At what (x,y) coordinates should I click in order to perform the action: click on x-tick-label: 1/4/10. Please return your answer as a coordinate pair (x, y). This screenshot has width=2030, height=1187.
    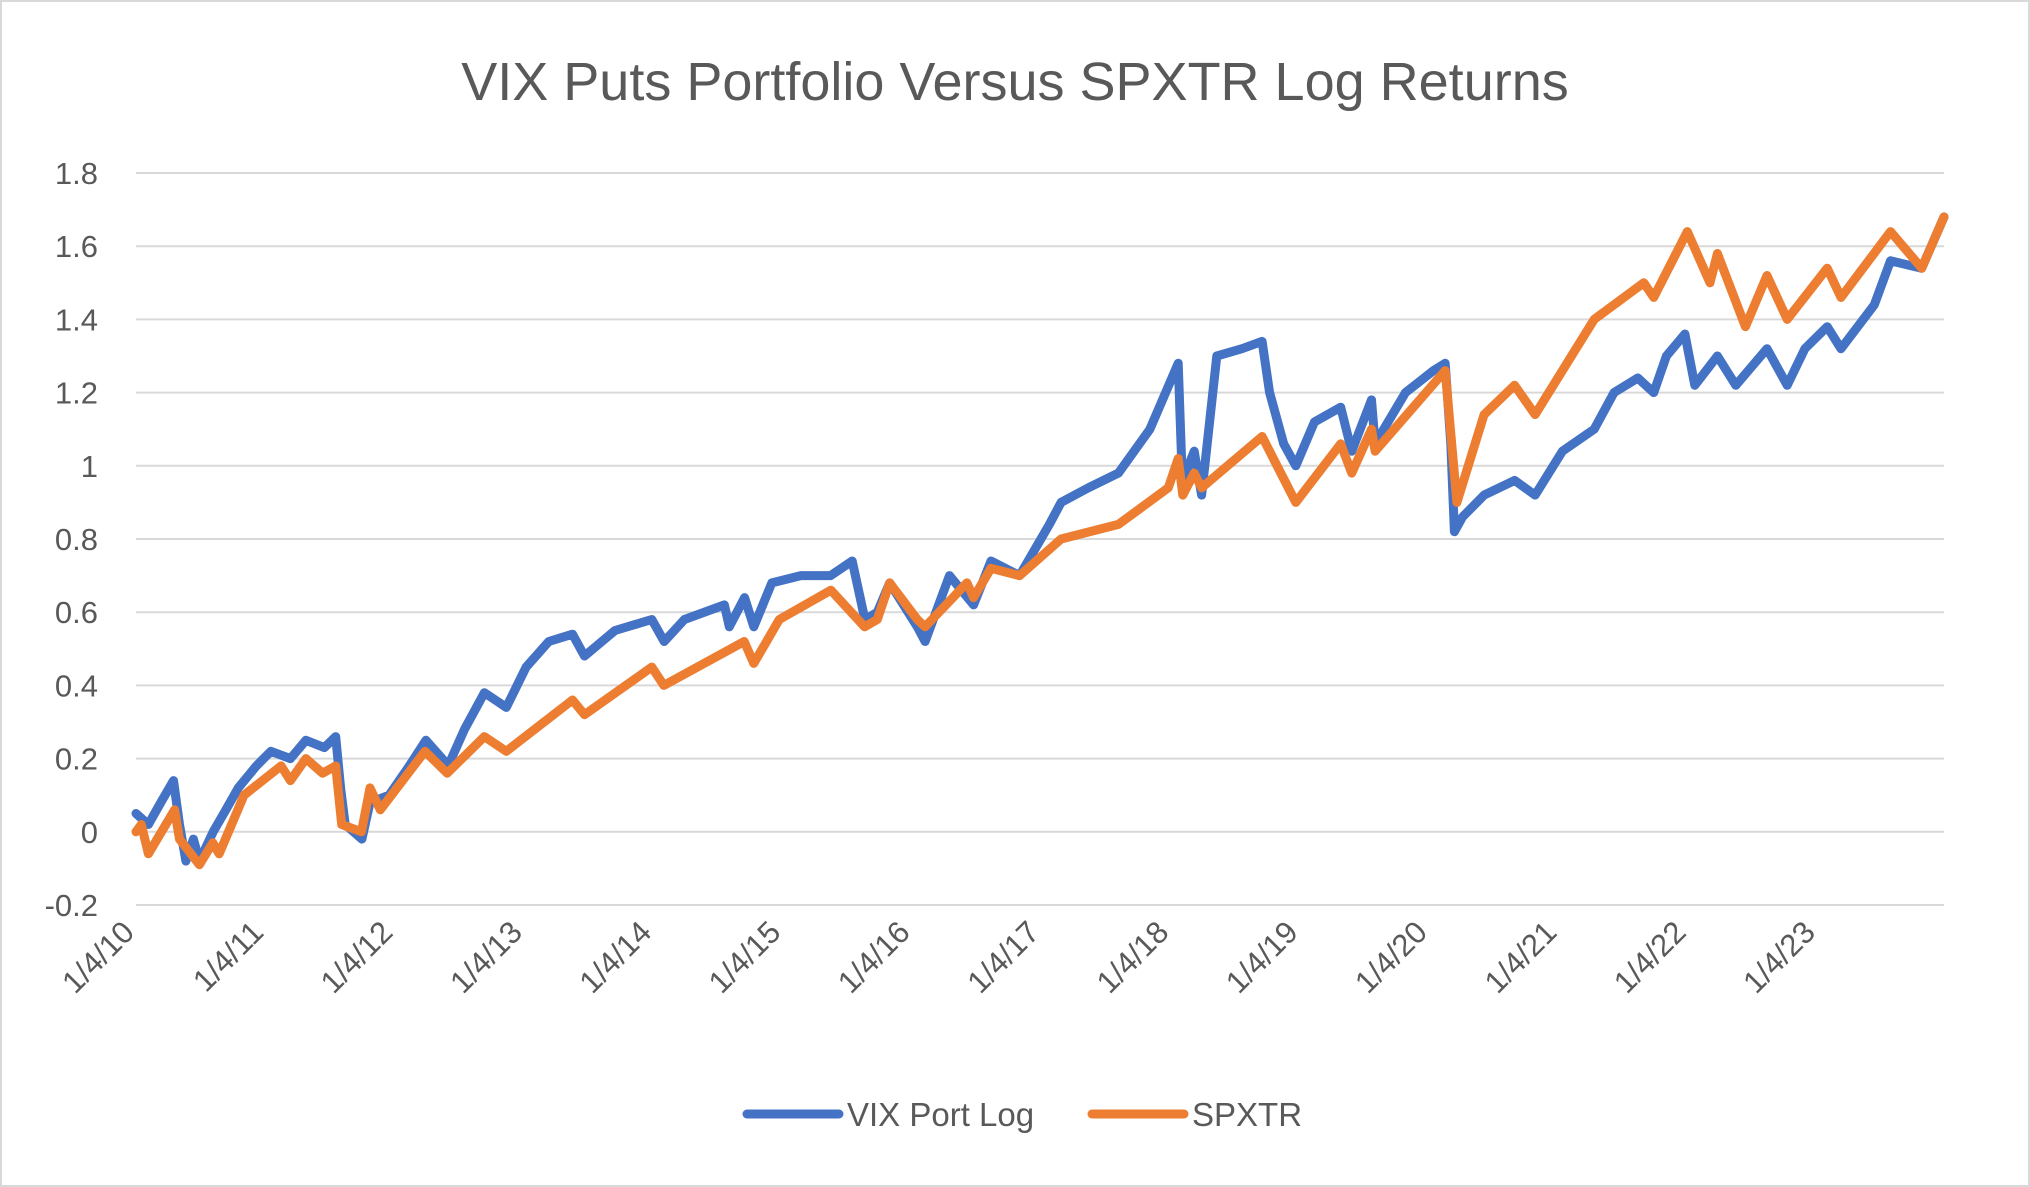
    Looking at the image, I should click on (98, 957).